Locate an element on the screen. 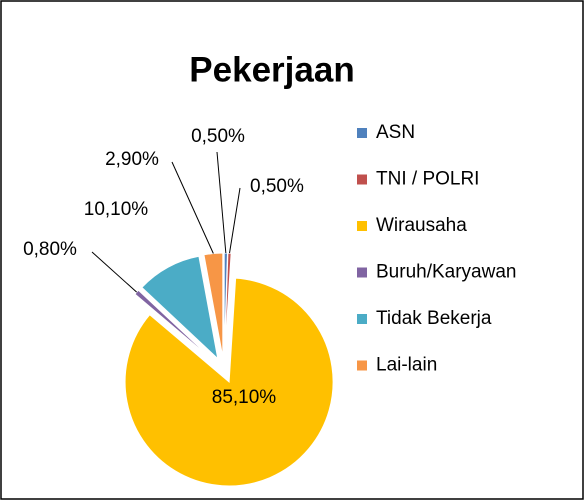  legend-label: Buruh/Karyawan is located at coordinates (446, 272).